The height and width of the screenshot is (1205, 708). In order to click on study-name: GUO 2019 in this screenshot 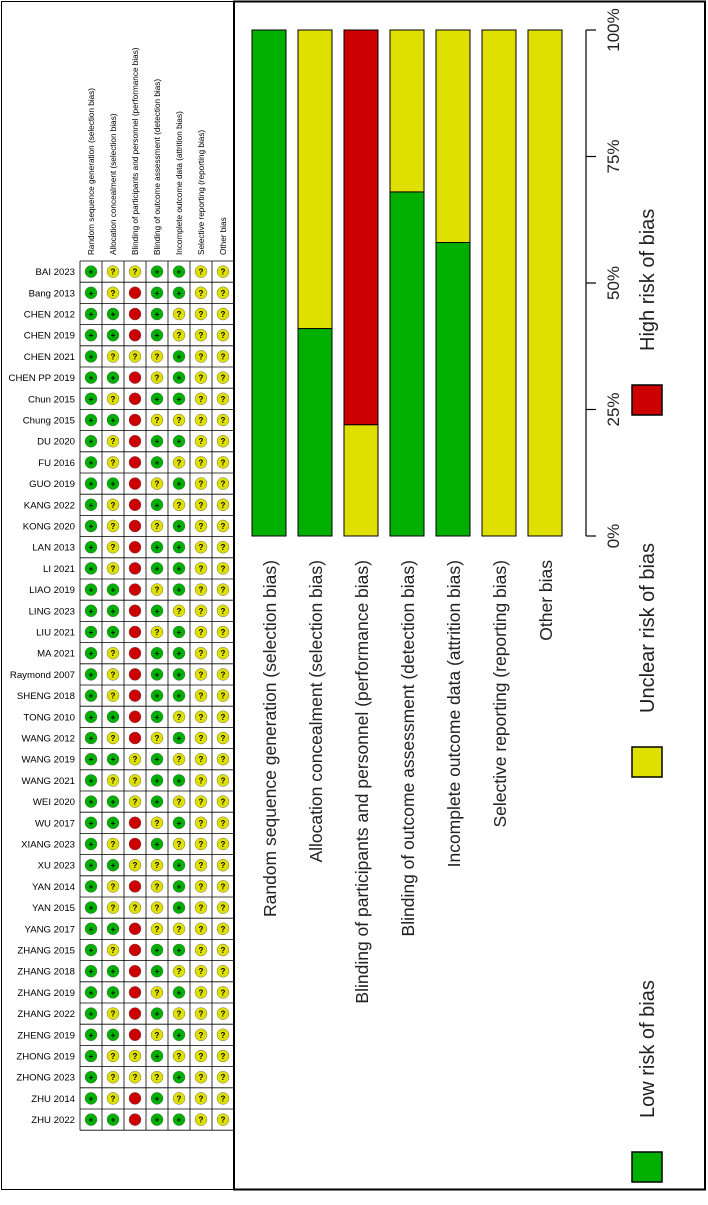, I will do `click(52, 484)`.